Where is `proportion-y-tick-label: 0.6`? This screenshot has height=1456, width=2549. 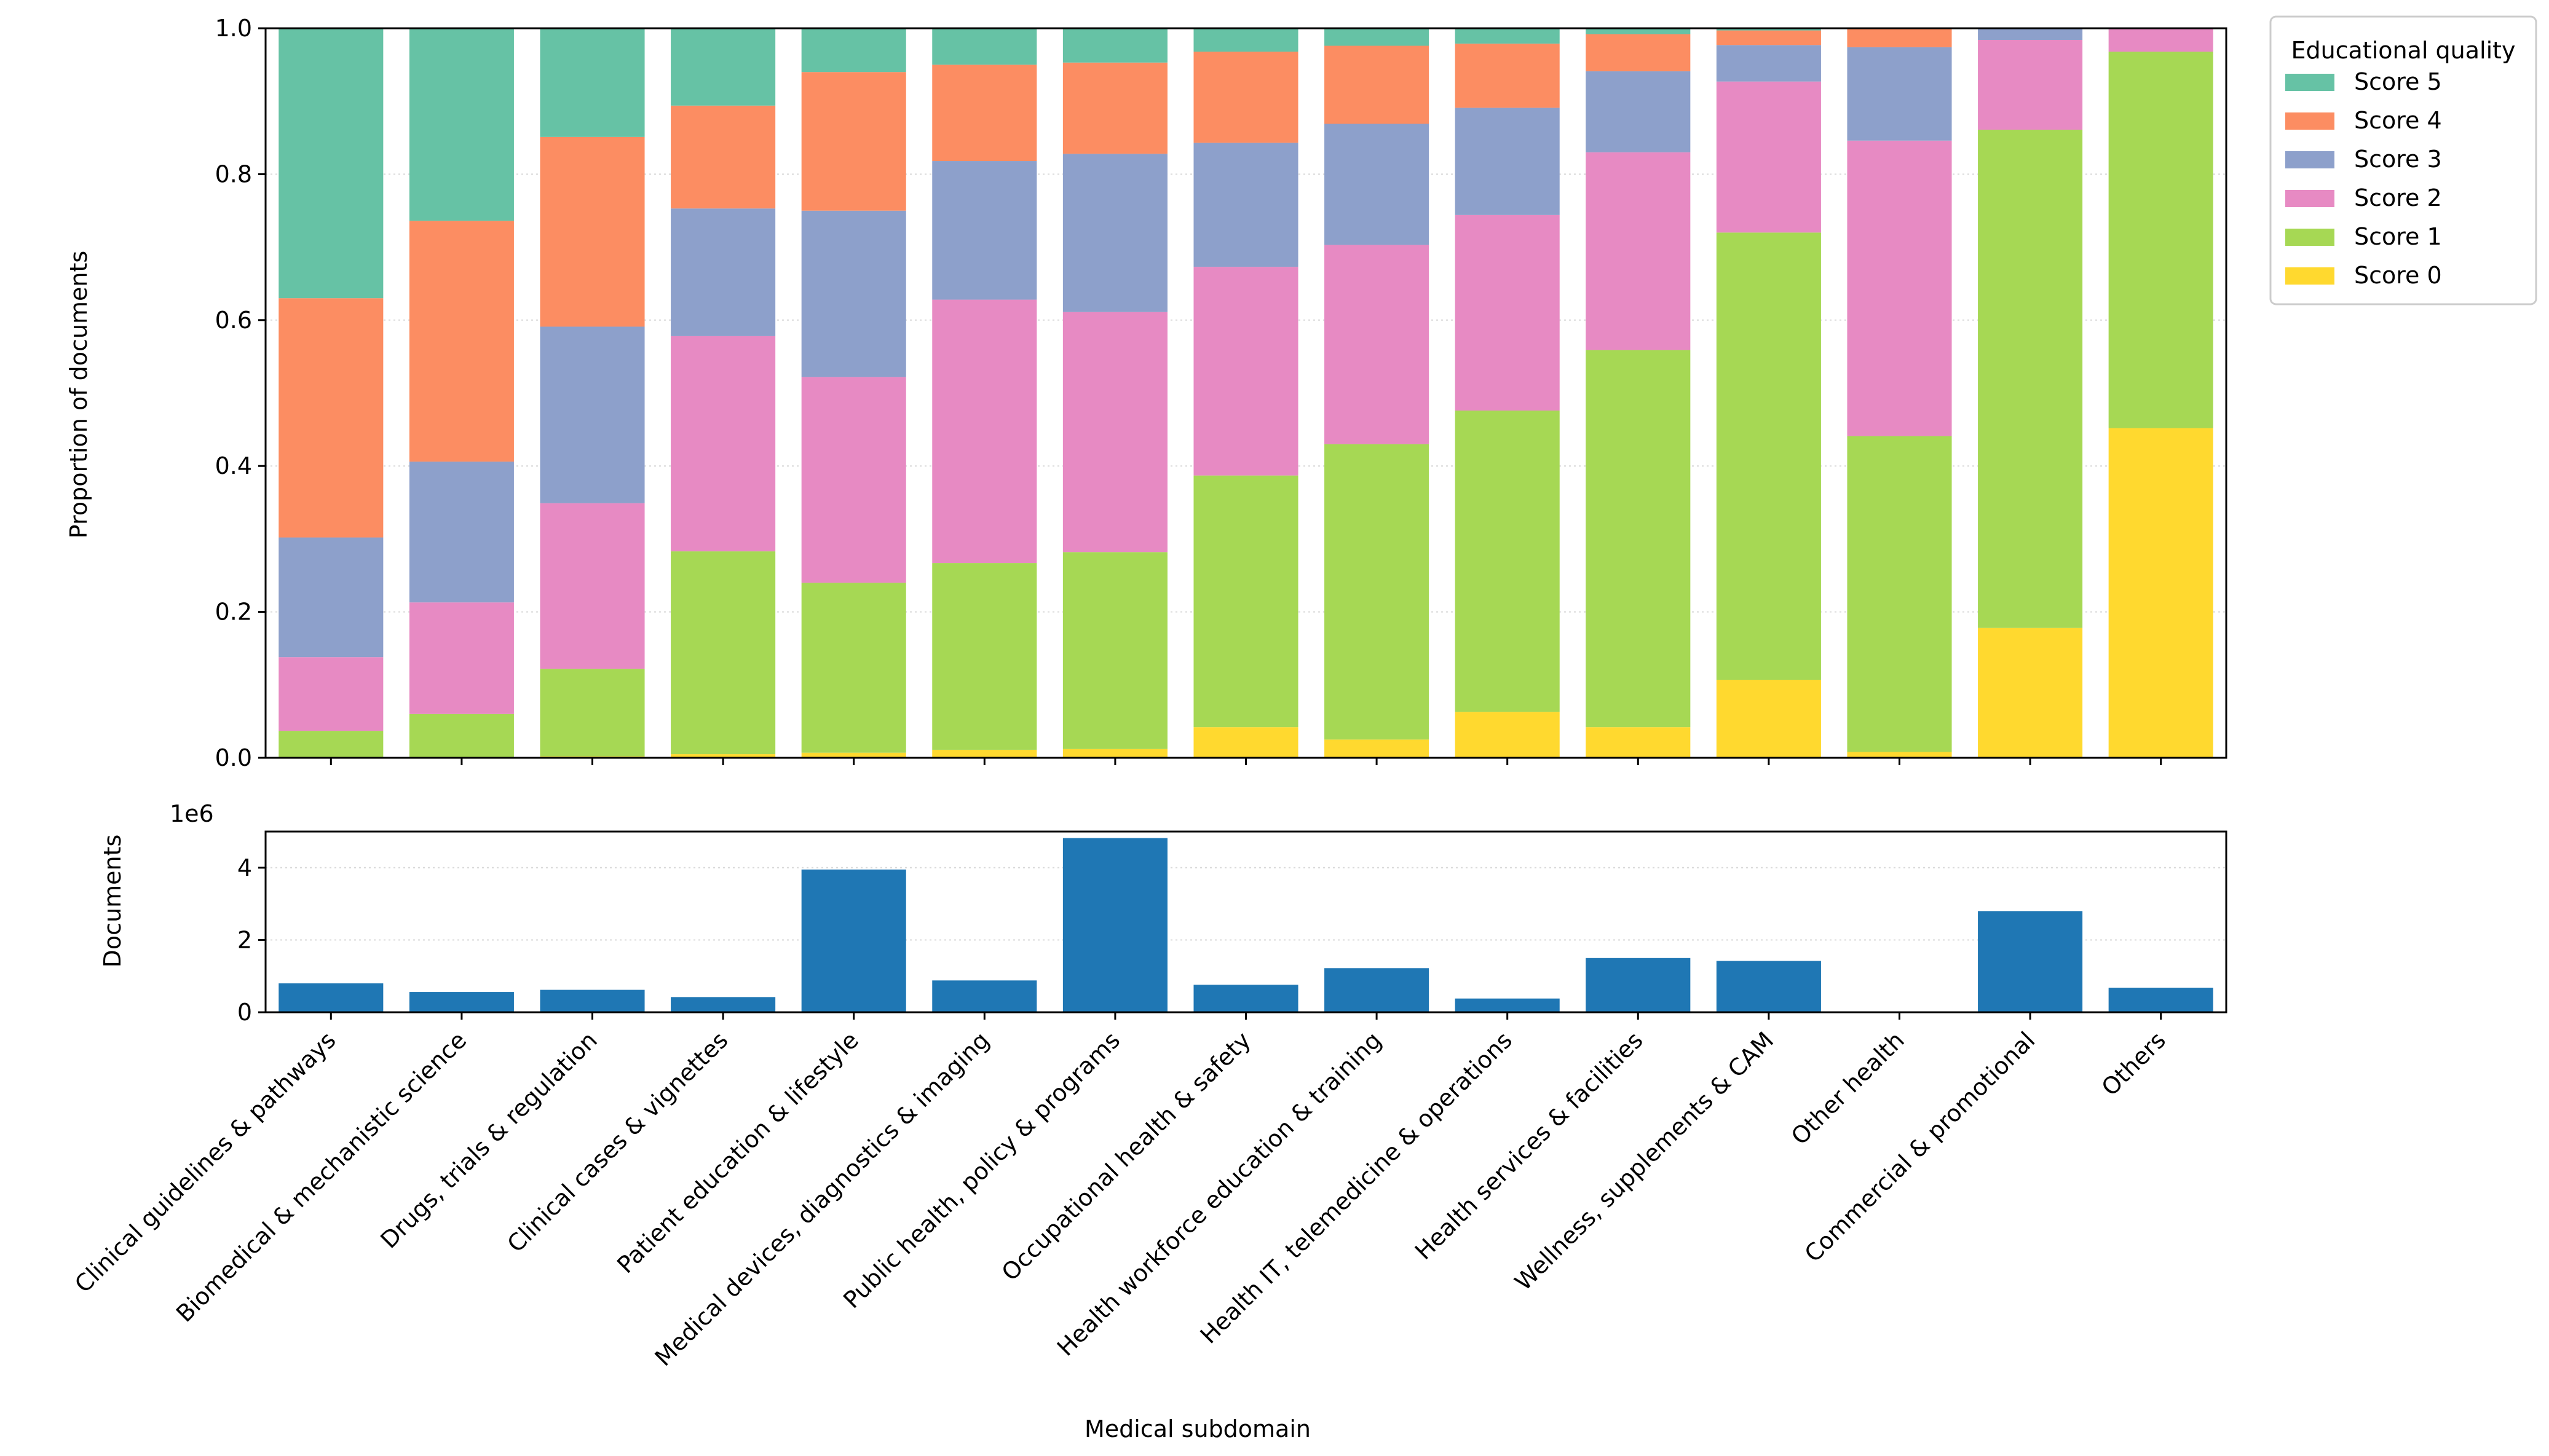
proportion-y-tick-label: 0.6 is located at coordinates (233, 320).